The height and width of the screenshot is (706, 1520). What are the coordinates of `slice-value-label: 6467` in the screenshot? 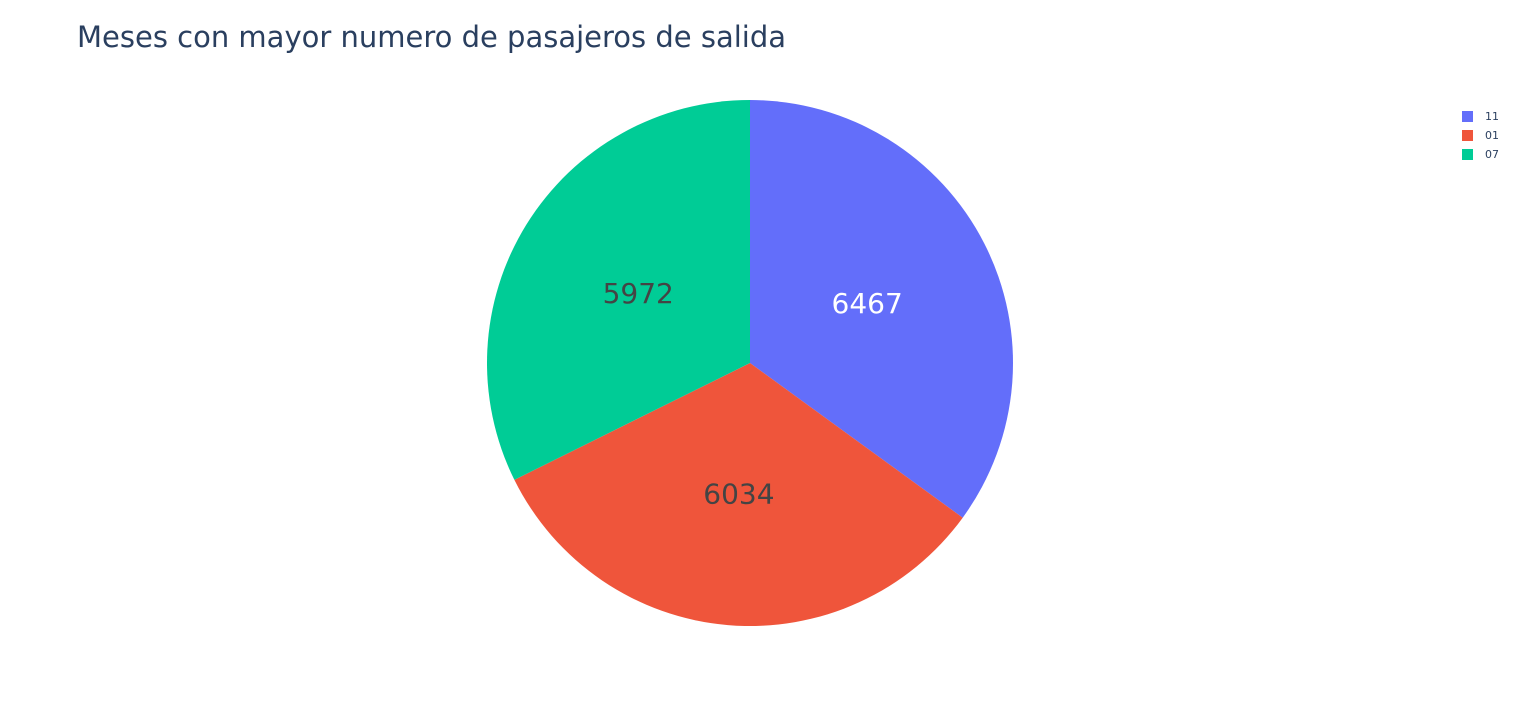 It's located at (867, 303).